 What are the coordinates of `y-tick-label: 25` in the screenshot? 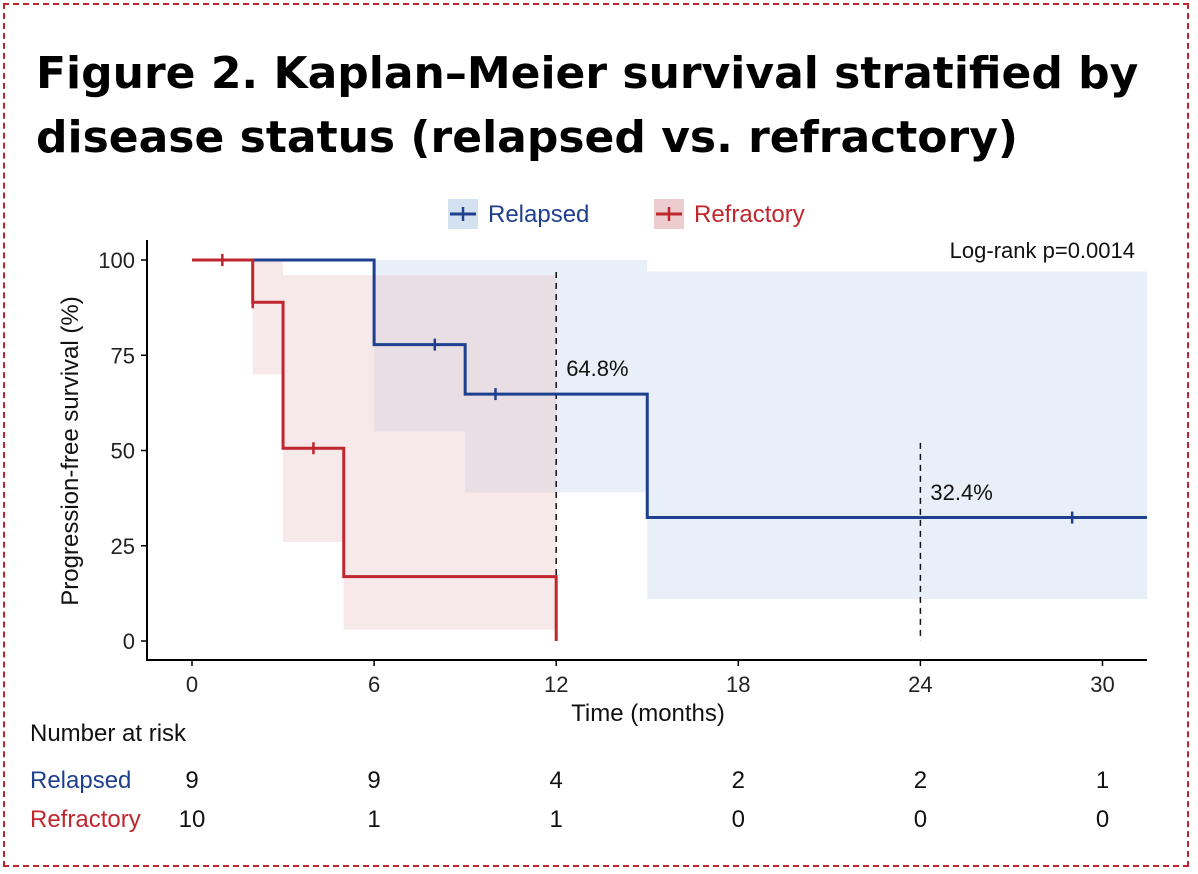 It's located at (123, 546).